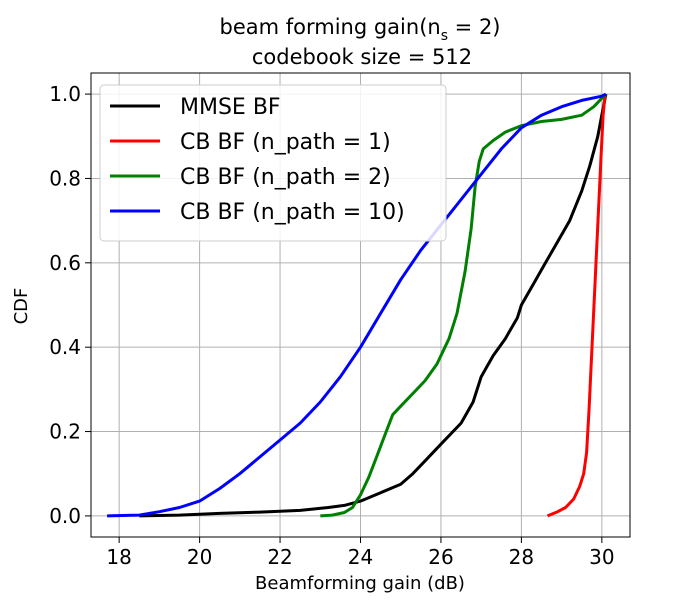 Image resolution: width=700 pixels, height=600 pixels. I want to click on legend-label: MMSE BF, so click(230, 107).